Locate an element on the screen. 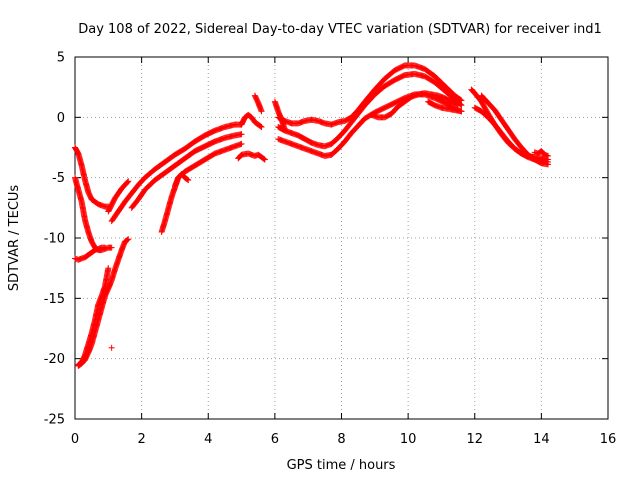 This screenshot has height=480, width=640. y-tick-label: -15 is located at coordinates (54, 299).